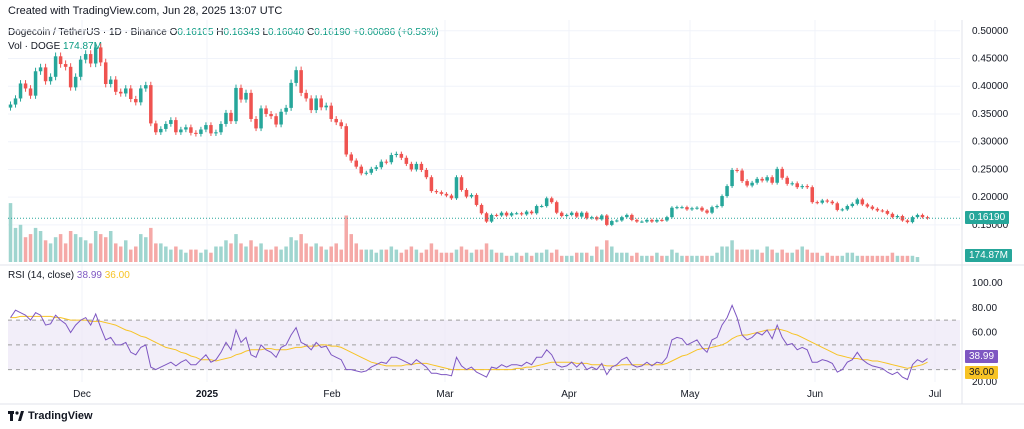  What do you see at coordinates (990, 59) in the screenshot?
I see `price-tick-label: 0.45000` at bounding box center [990, 59].